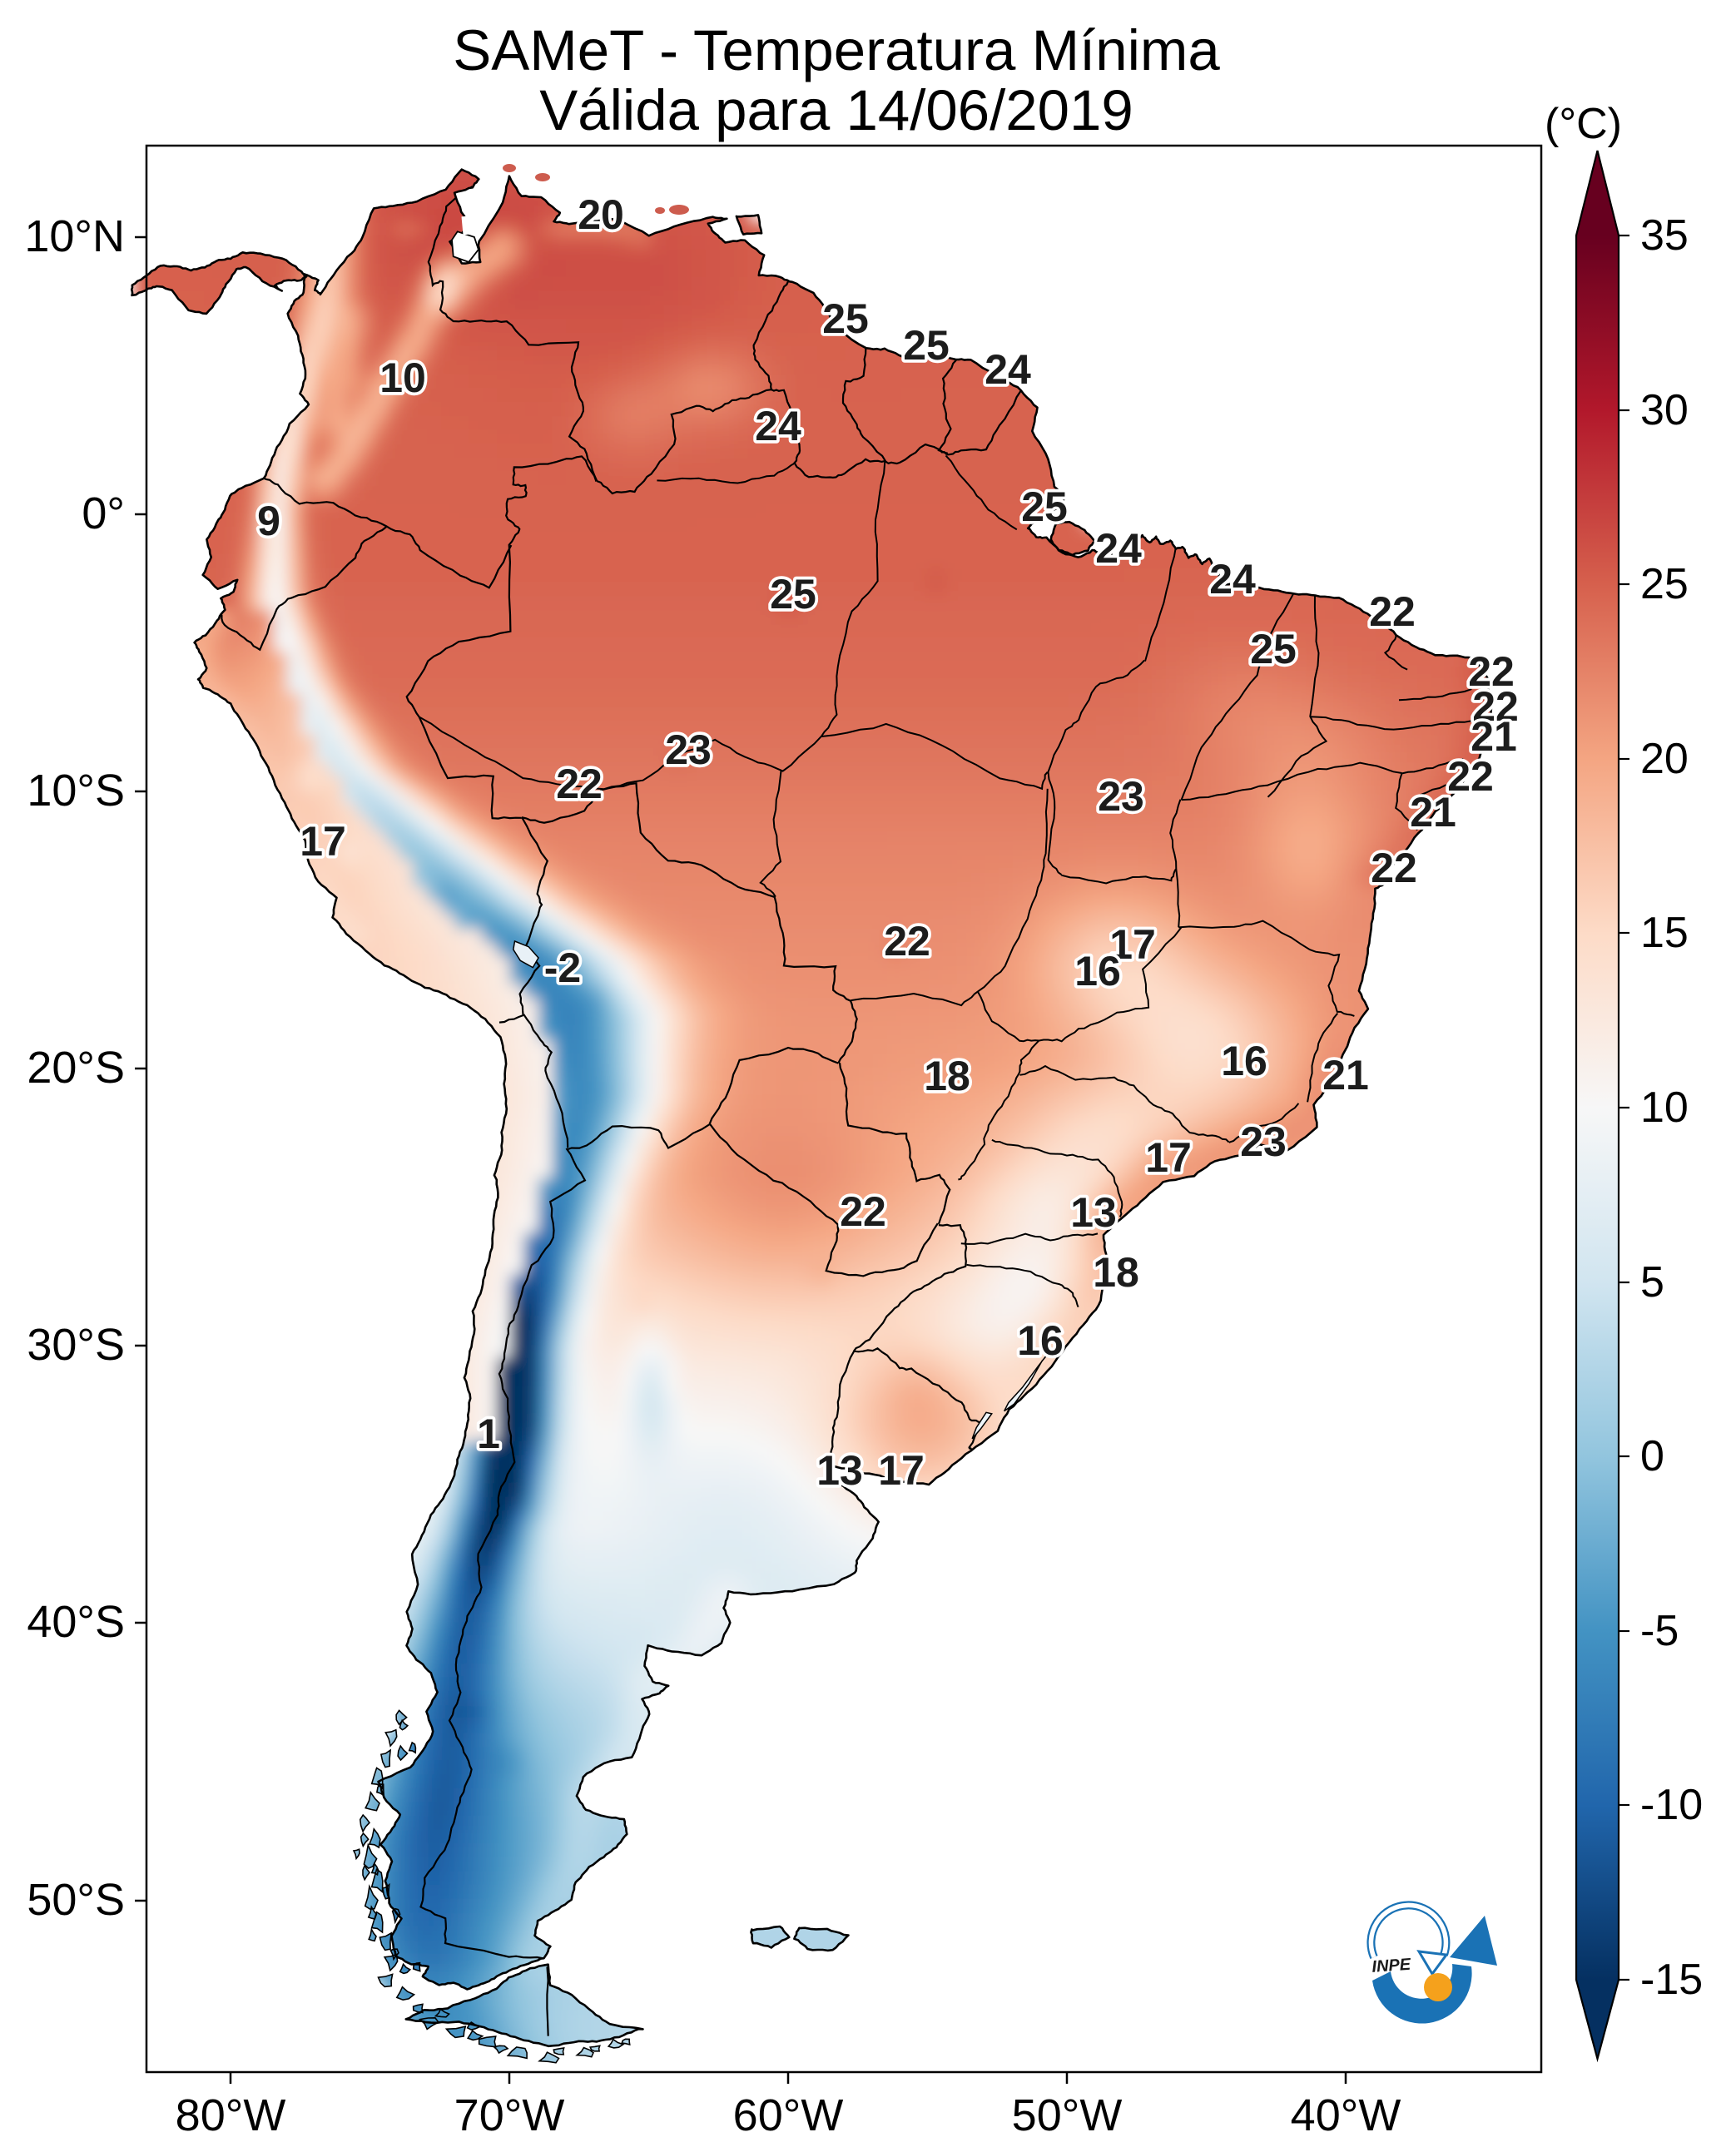 The height and width of the screenshot is (2152, 1736). What do you see at coordinates (837, 50) in the screenshot?
I see `svg-text: SAMeT - Temperatura Mínima` at bounding box center [837, 50].